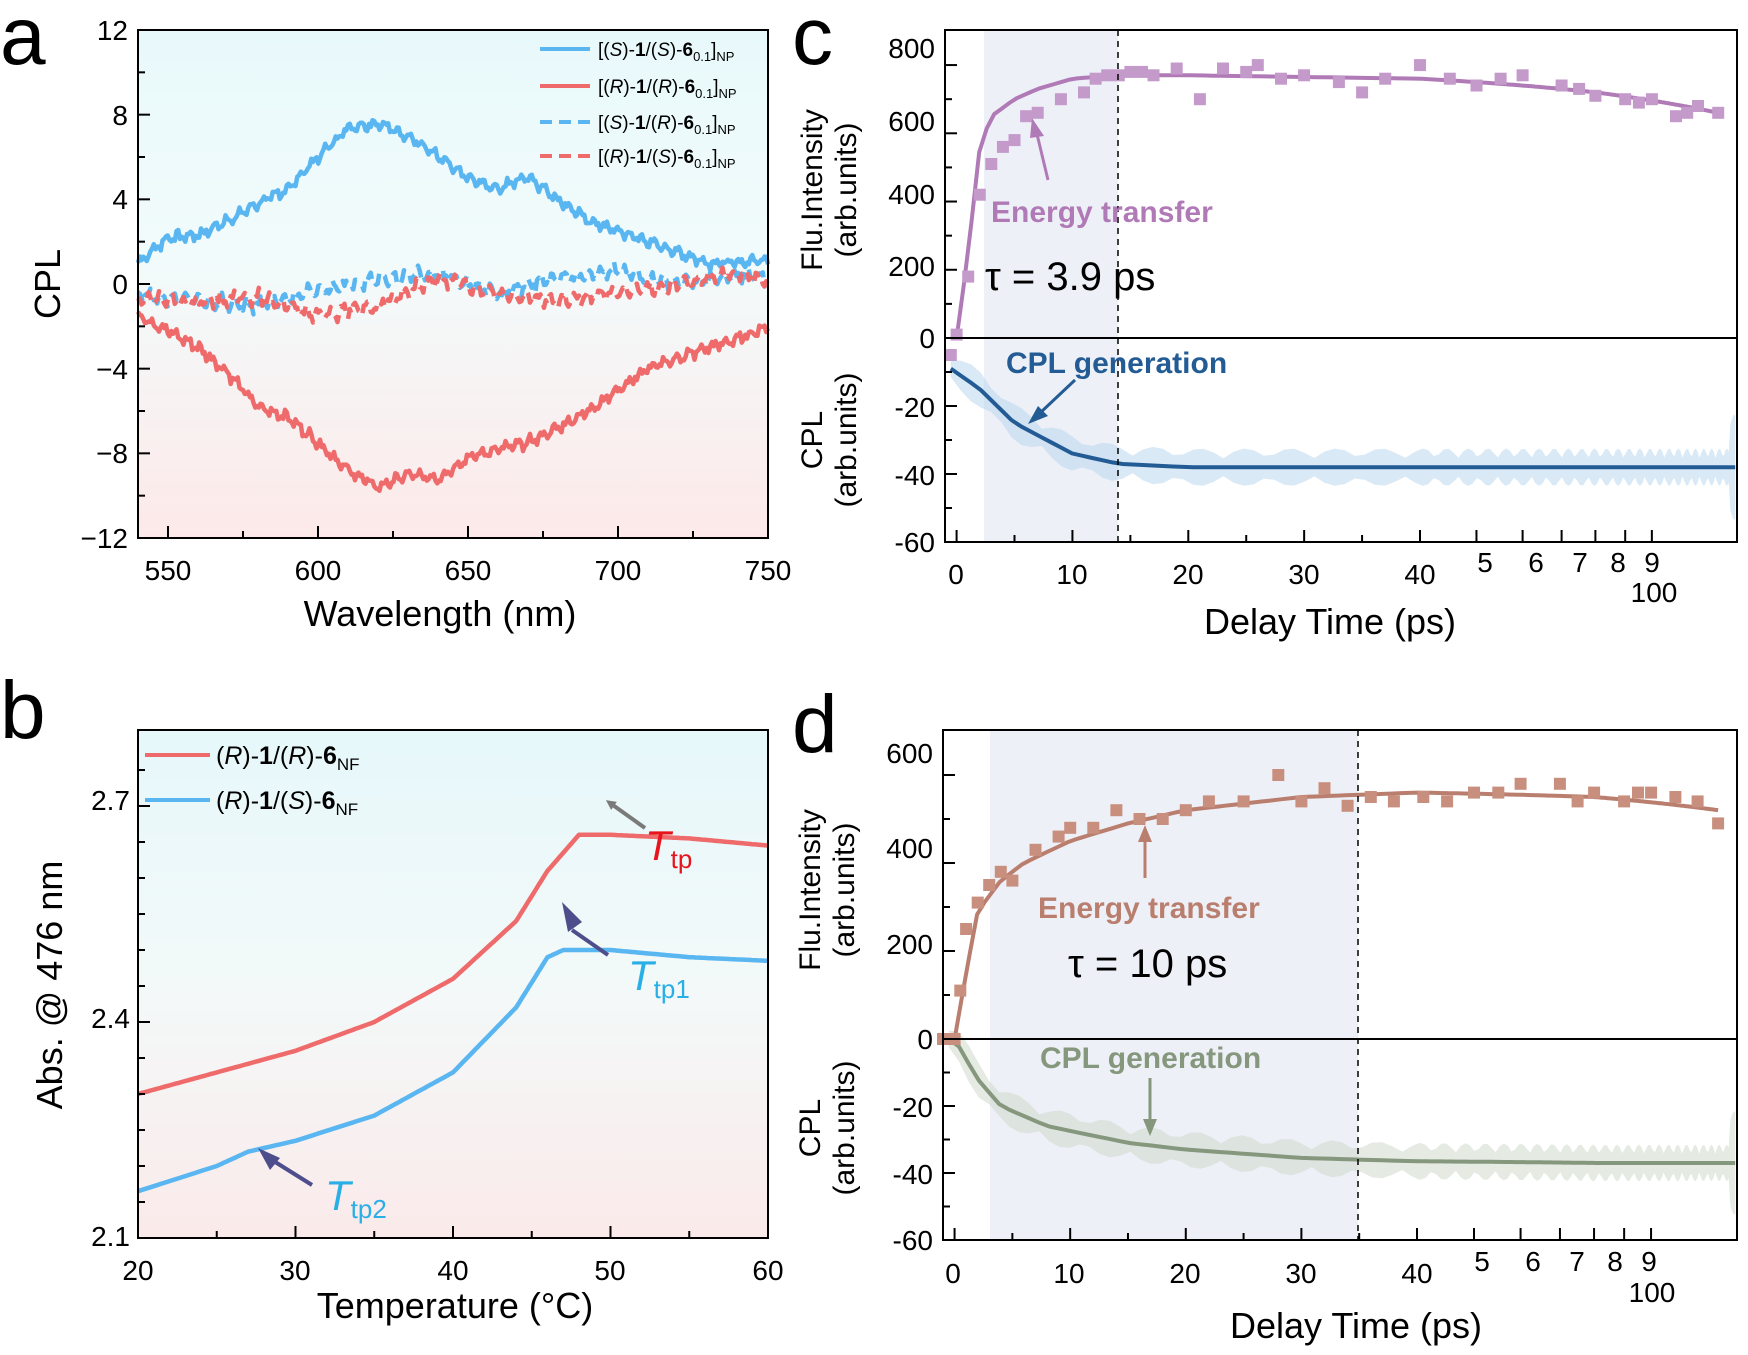 The height and width of the screenshot is (1355, 1748). Describe the element at coordinates (846, 189) in the screenshot. I see `c-ylabel-top-line2: (arb.units)` at that location.